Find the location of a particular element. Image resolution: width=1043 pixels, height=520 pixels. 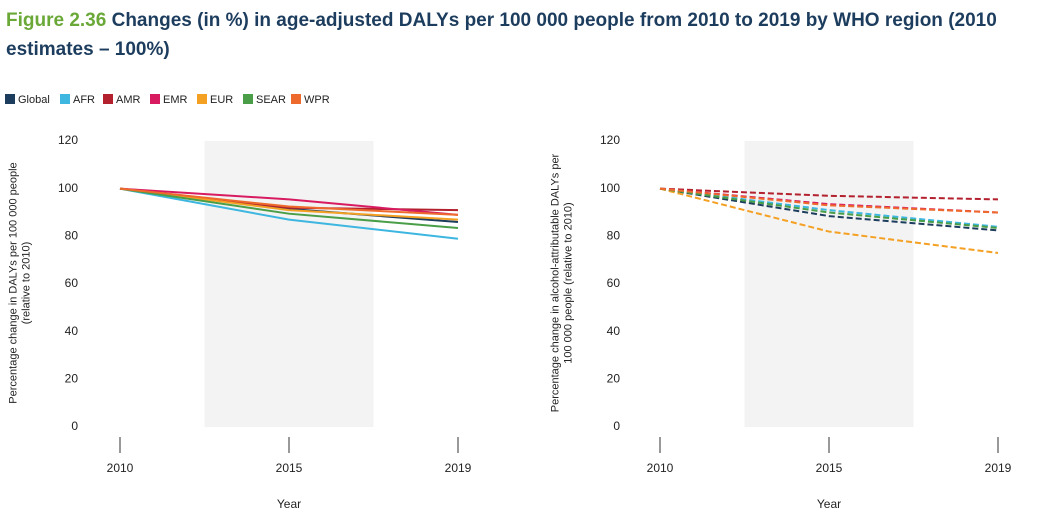

legend-label: WPR is located at coordinates (317, 100).